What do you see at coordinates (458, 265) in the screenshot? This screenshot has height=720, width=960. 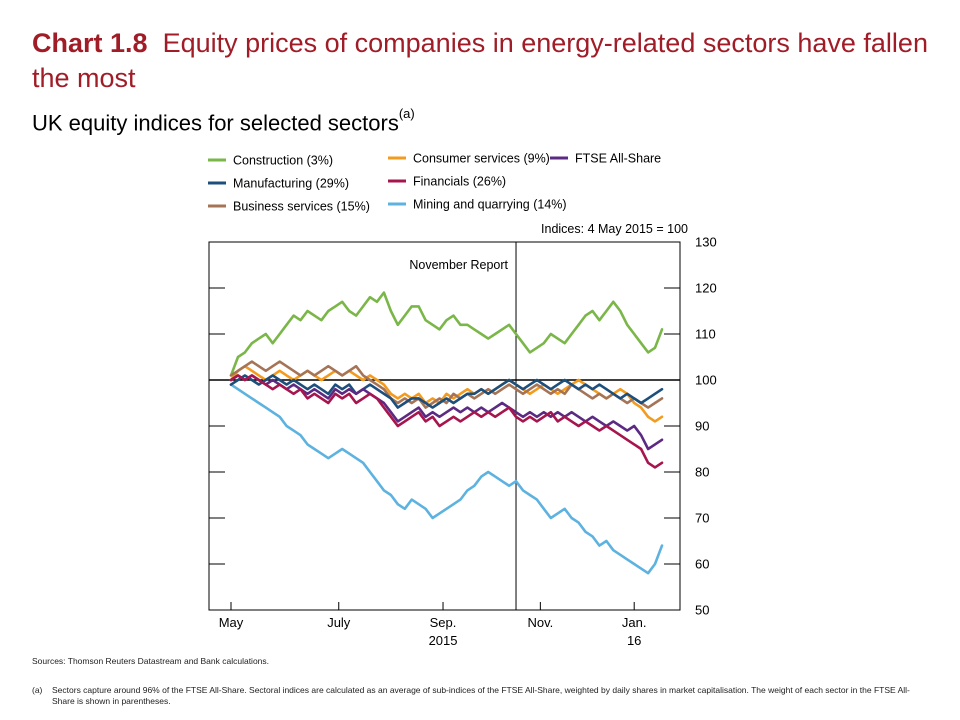 I see `annotation-november-report: November Report` at bounding box center [458, 265].